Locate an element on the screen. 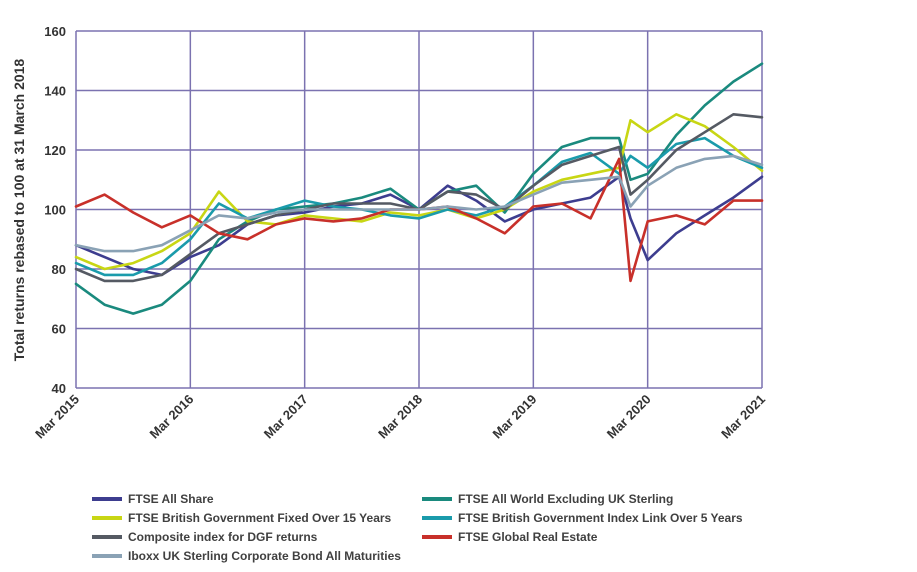 The height and width of the screenshot is (572, 917). legend-label: Composite index for DGF returns is located at coordinates (223, 537).